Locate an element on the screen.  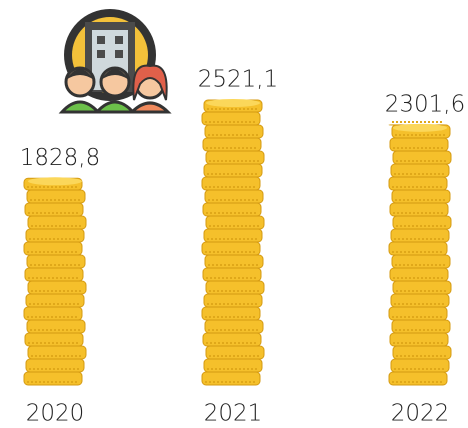
x-tick-label: 2022 is located at coordinates (420, 414).